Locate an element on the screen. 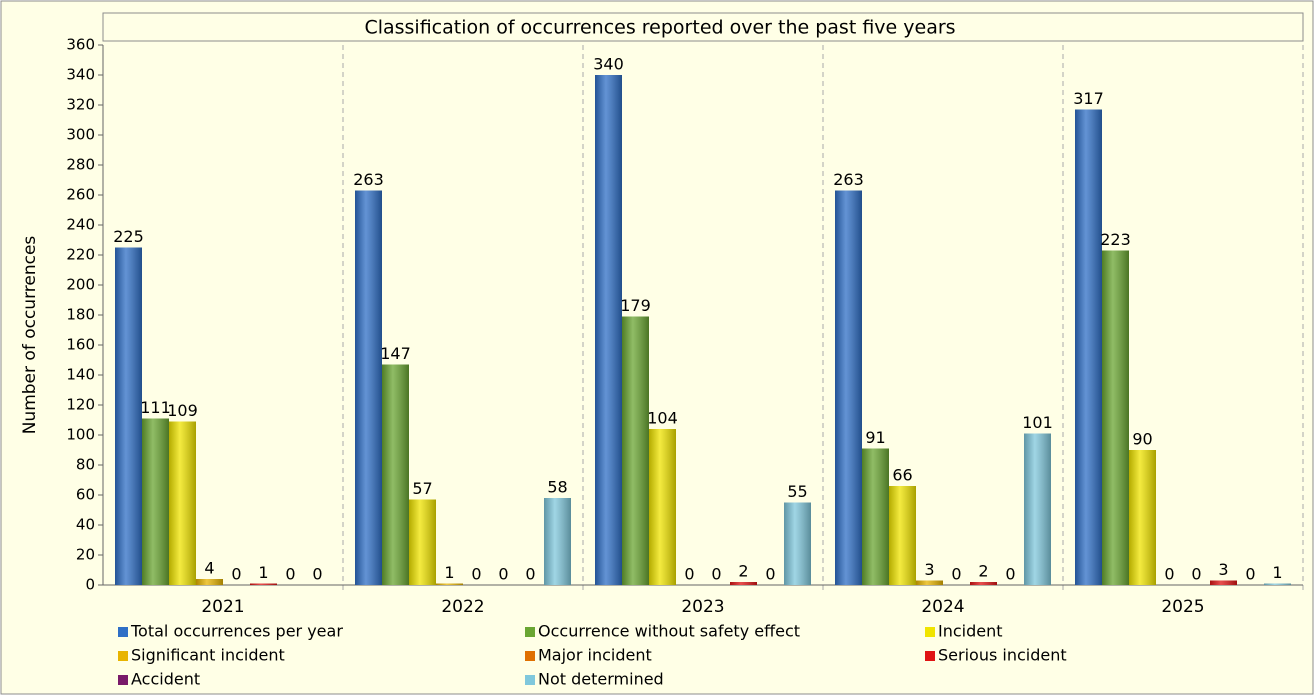 The height and width of the screenshot is (695, 1314). value-label: 111 is located at coordinates (155, 407).